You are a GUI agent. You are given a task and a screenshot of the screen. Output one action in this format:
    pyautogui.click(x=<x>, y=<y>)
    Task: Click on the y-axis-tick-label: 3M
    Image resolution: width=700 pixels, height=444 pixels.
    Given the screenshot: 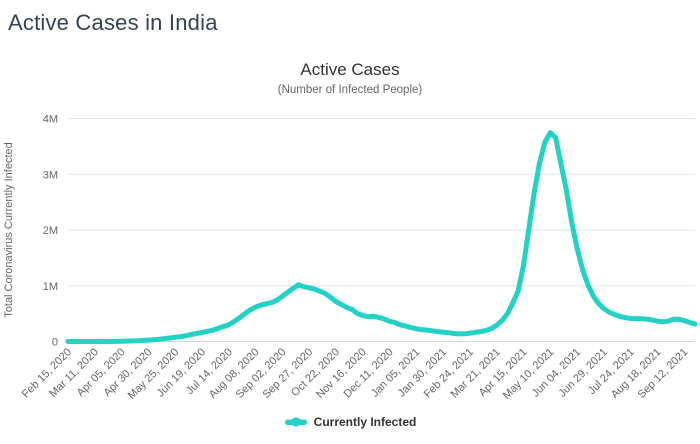 What is the action you would take?
    pyautogui.click(x=50, y=175)
    